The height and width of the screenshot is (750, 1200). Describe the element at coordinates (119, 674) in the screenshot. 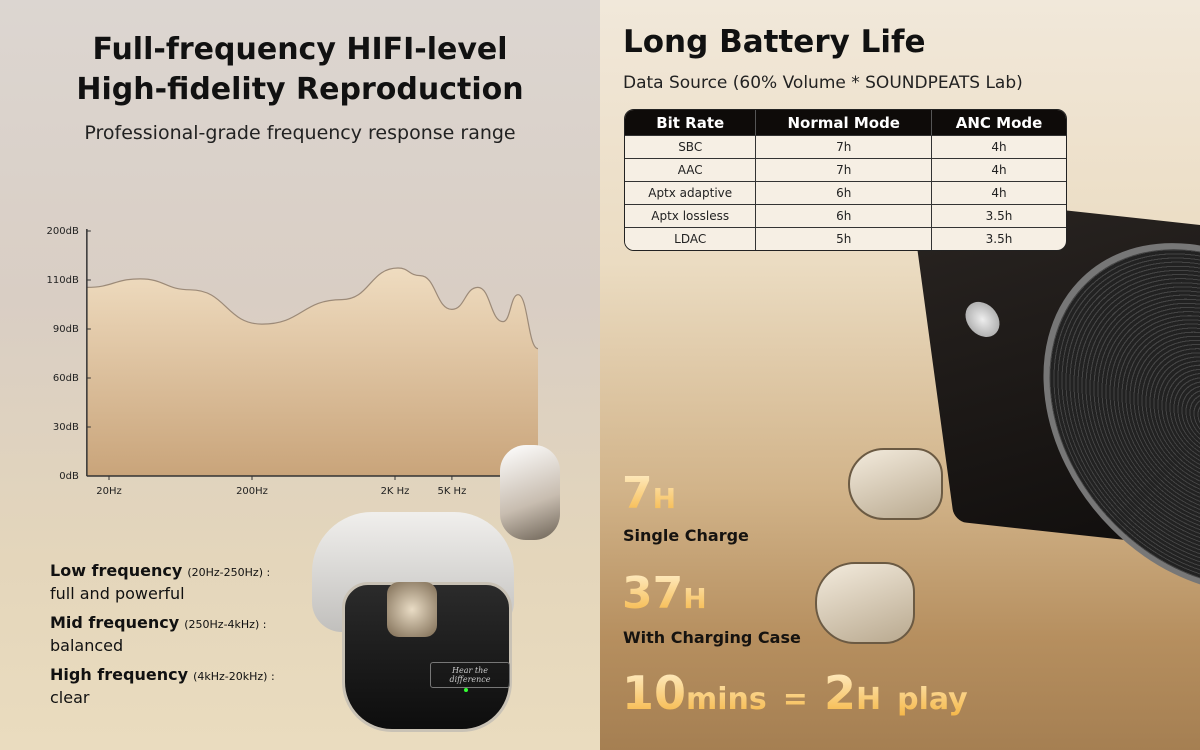

I see `band-name: High frequency` at that location.